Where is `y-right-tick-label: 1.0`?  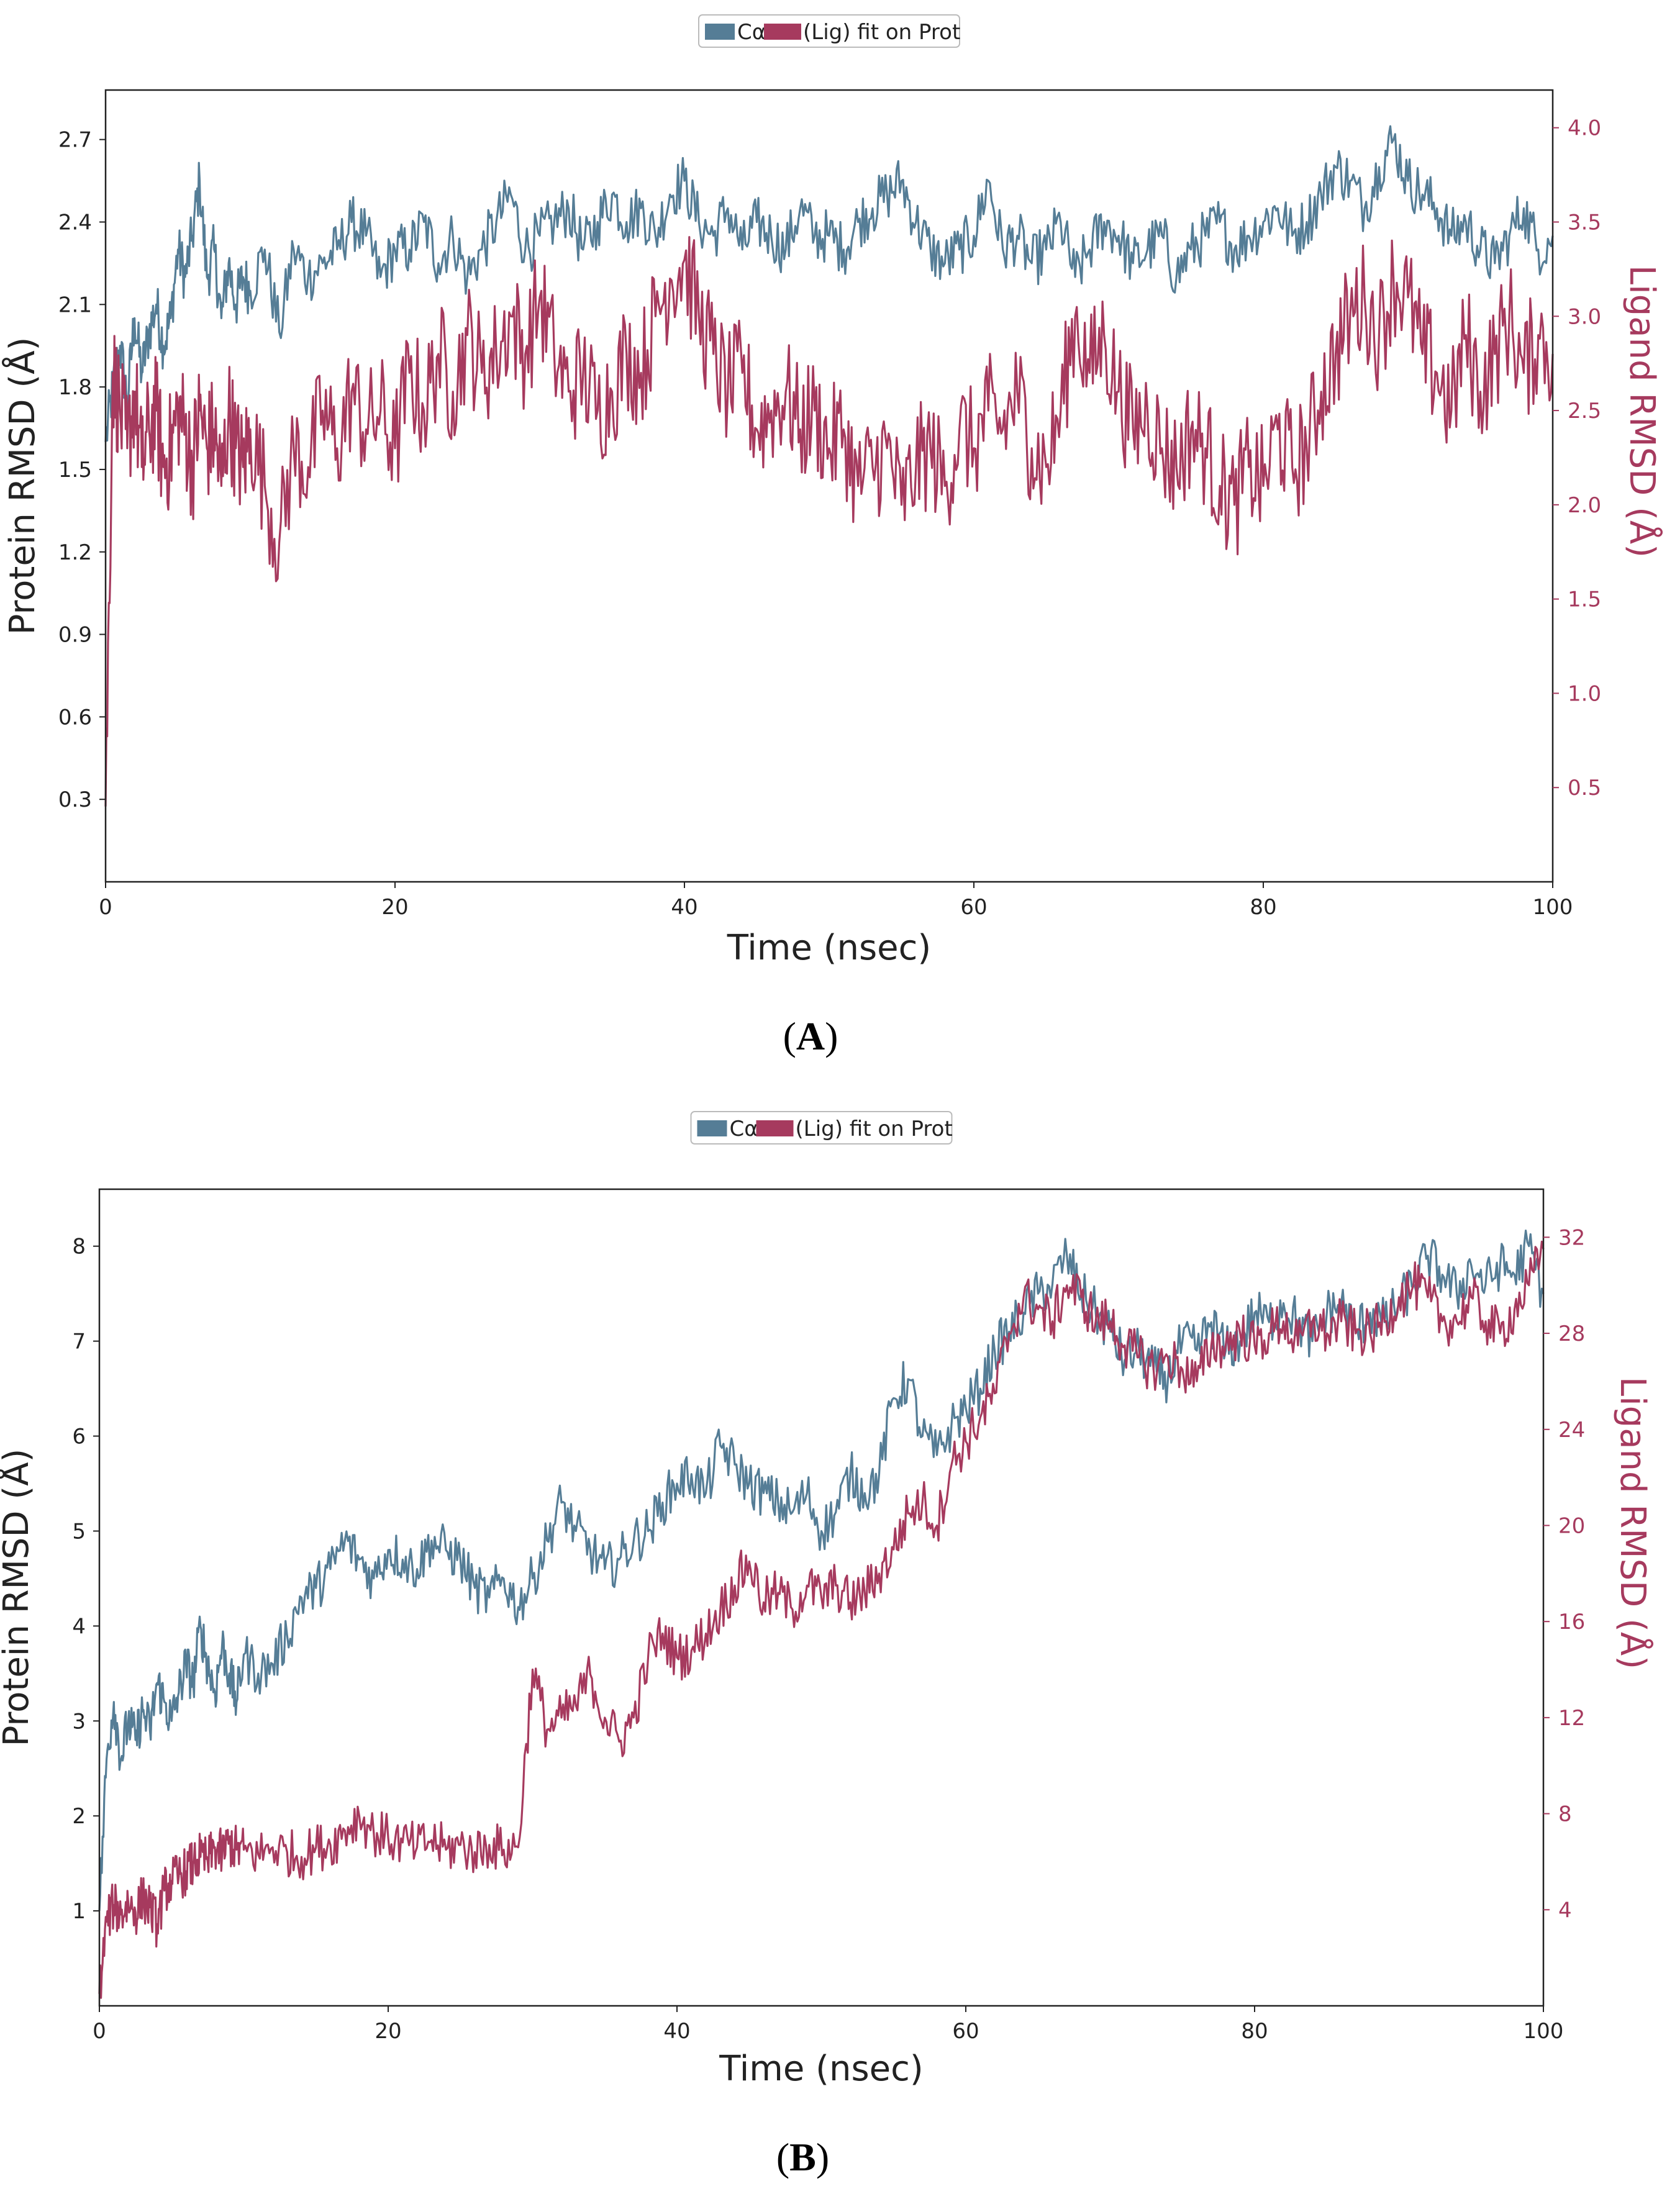
y-right-tick-label: 1.0 is located at coordinates (1584, 693).